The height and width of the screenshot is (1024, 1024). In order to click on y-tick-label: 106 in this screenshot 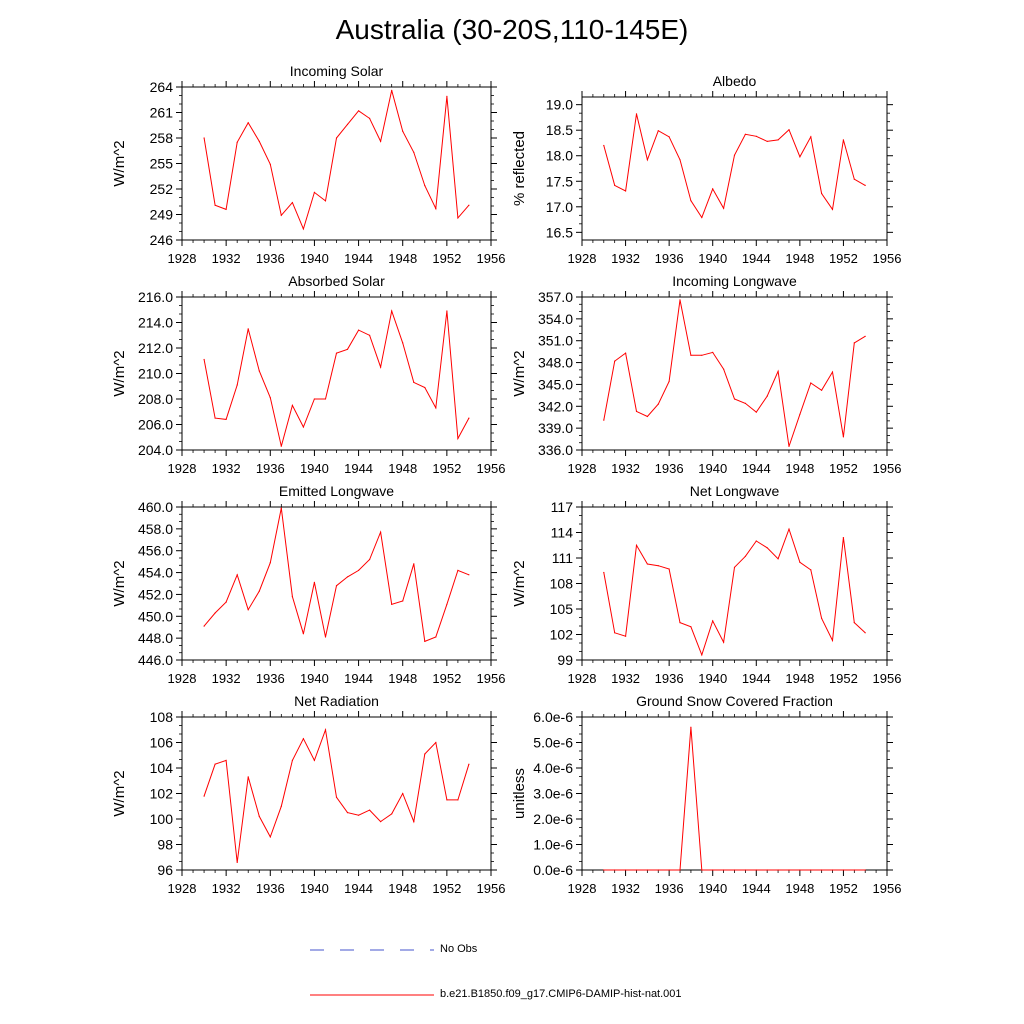, I will do `click(162, 743)`.